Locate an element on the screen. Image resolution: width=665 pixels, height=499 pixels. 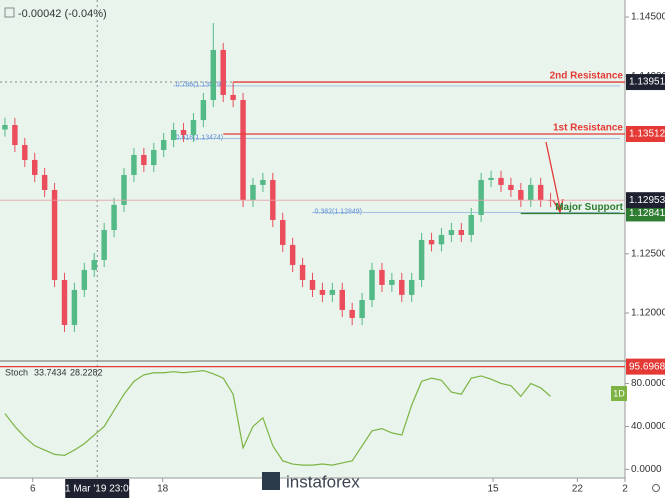
indicator-name: Stoch is located at coordinates (16, 372).